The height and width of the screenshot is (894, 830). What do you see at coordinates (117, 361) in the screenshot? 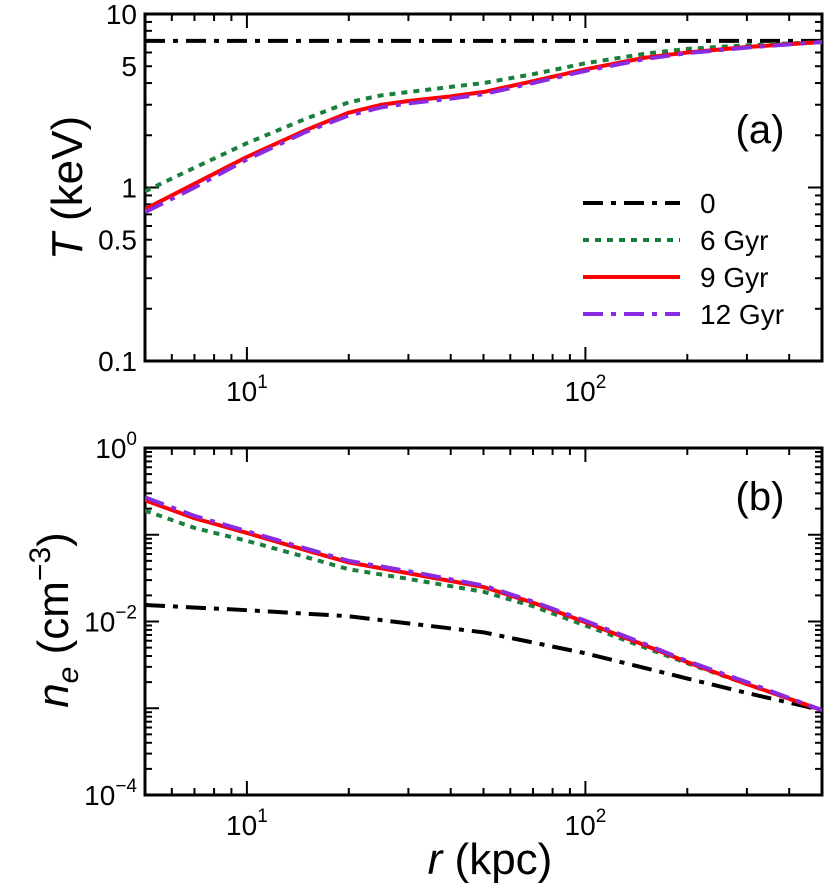
I see `y-tick-label: 0.1` at bounding box center [117, 361].